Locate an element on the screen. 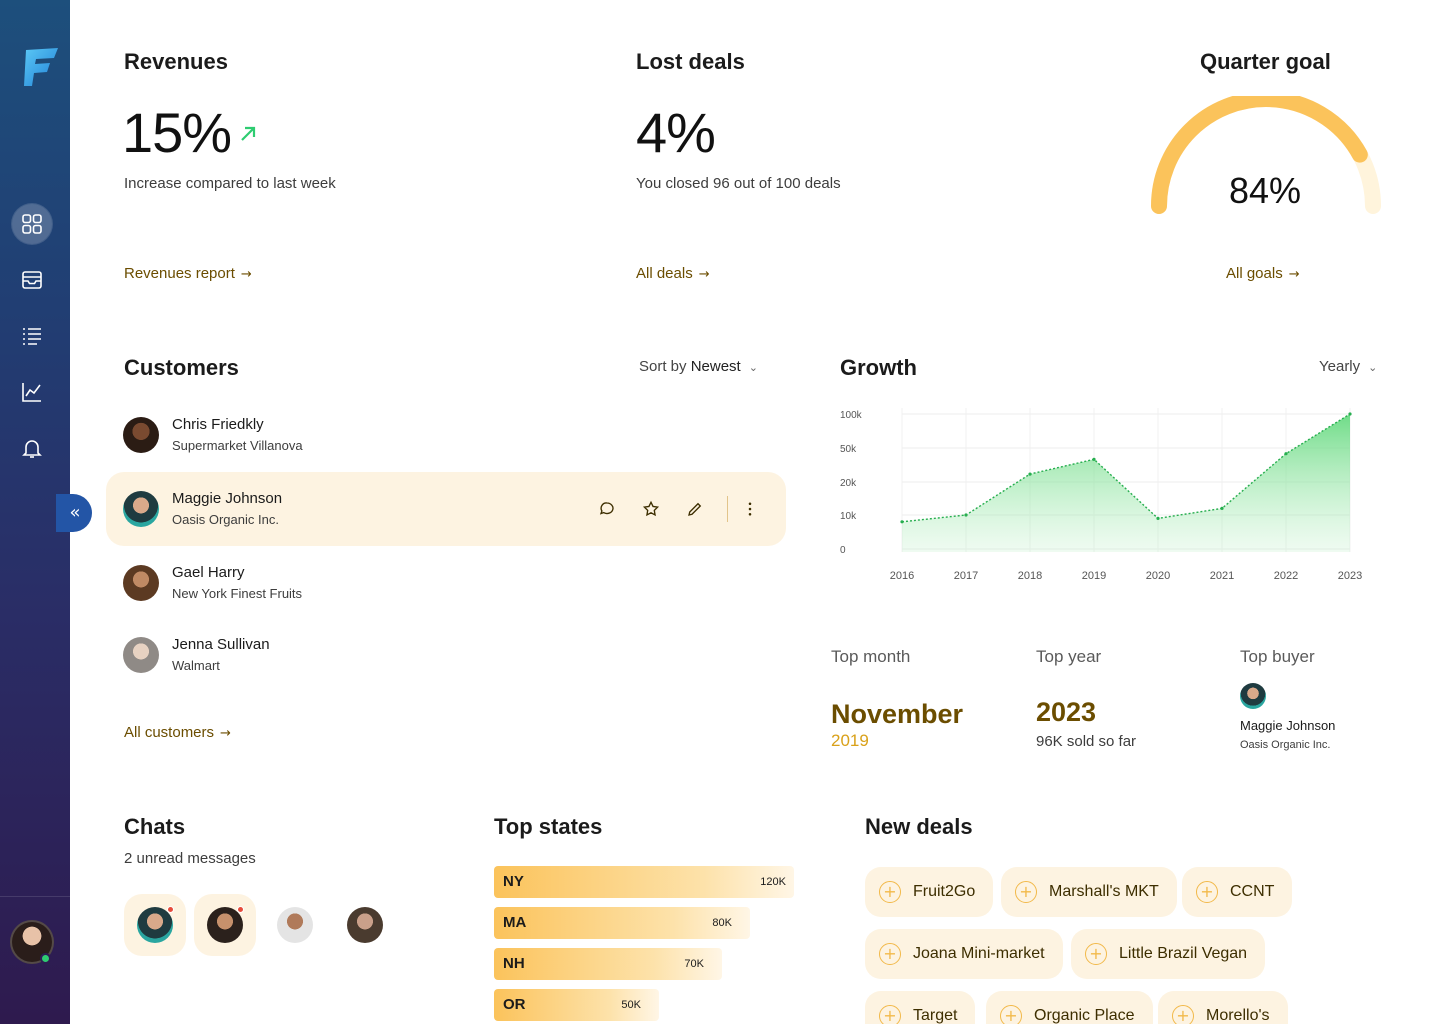 The width and height of the screenshot is (1440, 1024). growth-title: Growth is located at coordinates (878, 367).